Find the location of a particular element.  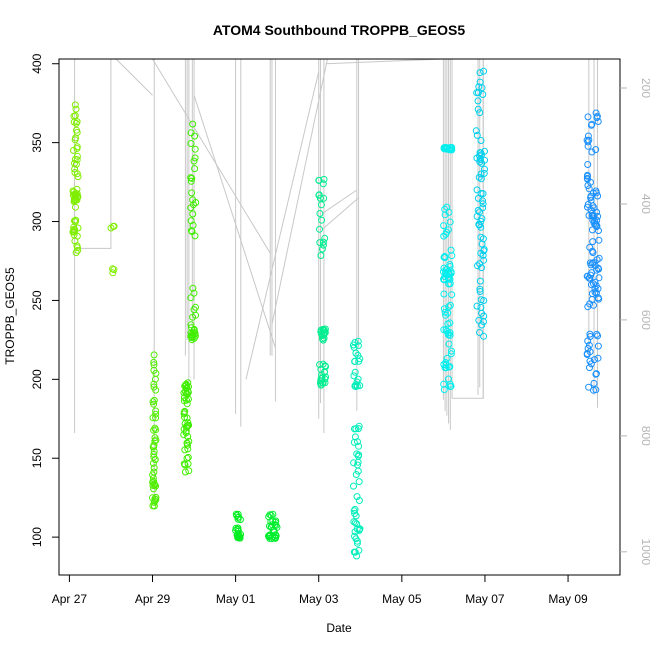

x-tick-label-3: May 03 is located at coordinates (319, 599).